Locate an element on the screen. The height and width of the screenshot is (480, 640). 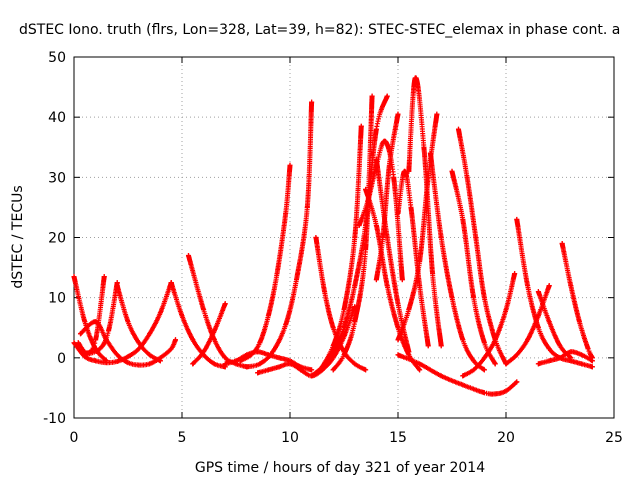
y-tick-label: 50 is located at coordinates (57, 58).